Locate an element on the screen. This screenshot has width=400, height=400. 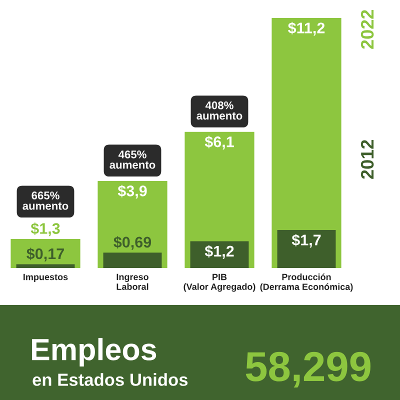
text: 2022 is located at coordinates (367, 29).